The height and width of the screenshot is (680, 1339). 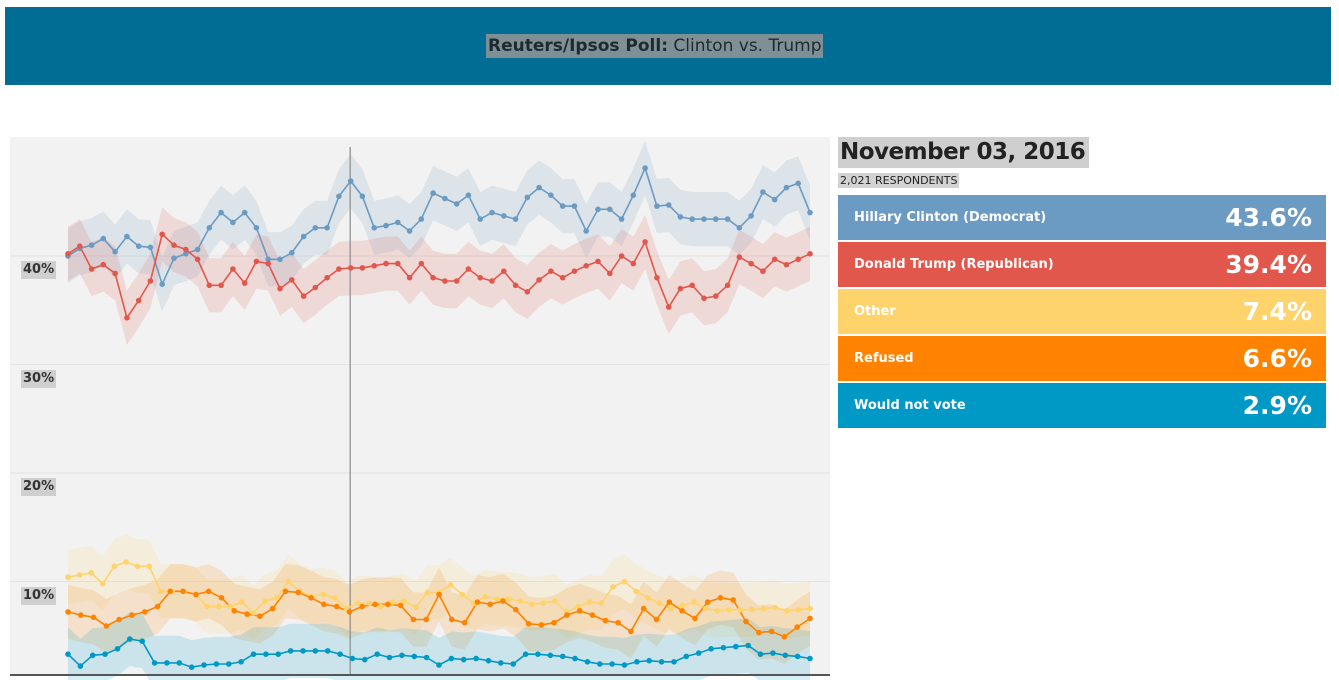 I want to click on result-row-clinton: Hillary Clinton (Democrat) 43.6%, so click(x=1082, y=217).